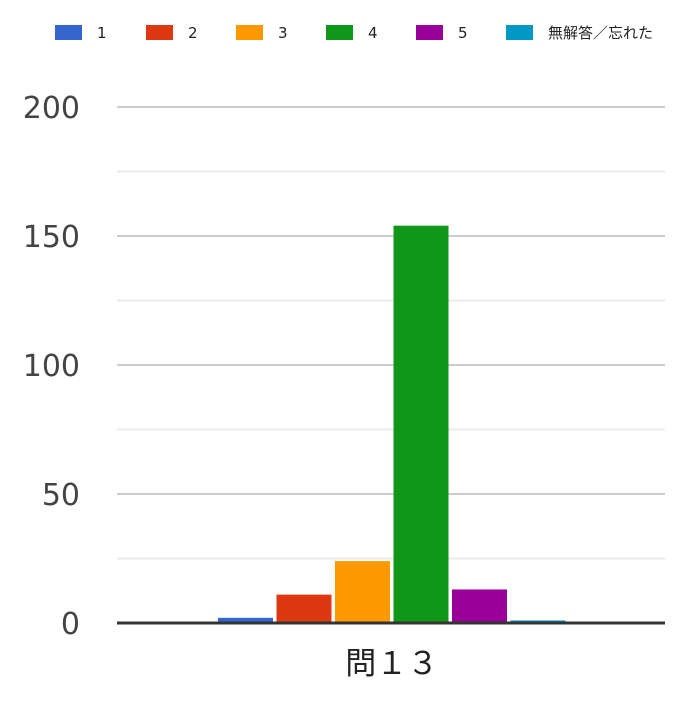  I want to click on legend: 1 2 3 4 5 無解答／忘れた, so click(354, 33).